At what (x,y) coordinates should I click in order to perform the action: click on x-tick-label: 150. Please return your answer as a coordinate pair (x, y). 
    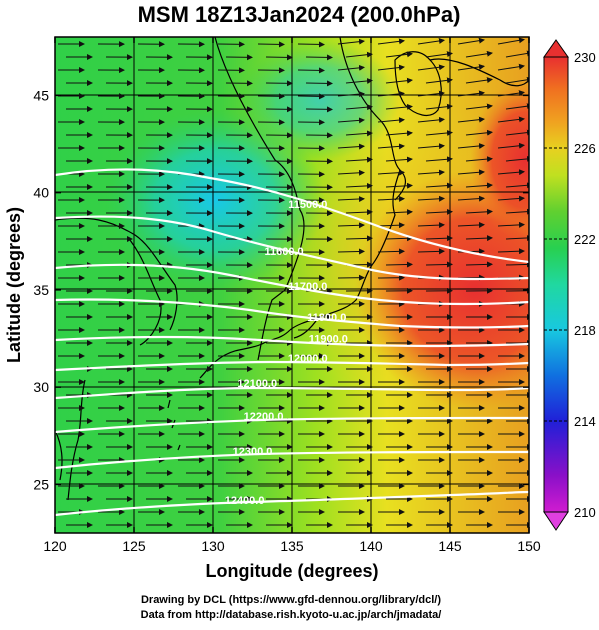
    Looking at the image, I should click on (529, 546).